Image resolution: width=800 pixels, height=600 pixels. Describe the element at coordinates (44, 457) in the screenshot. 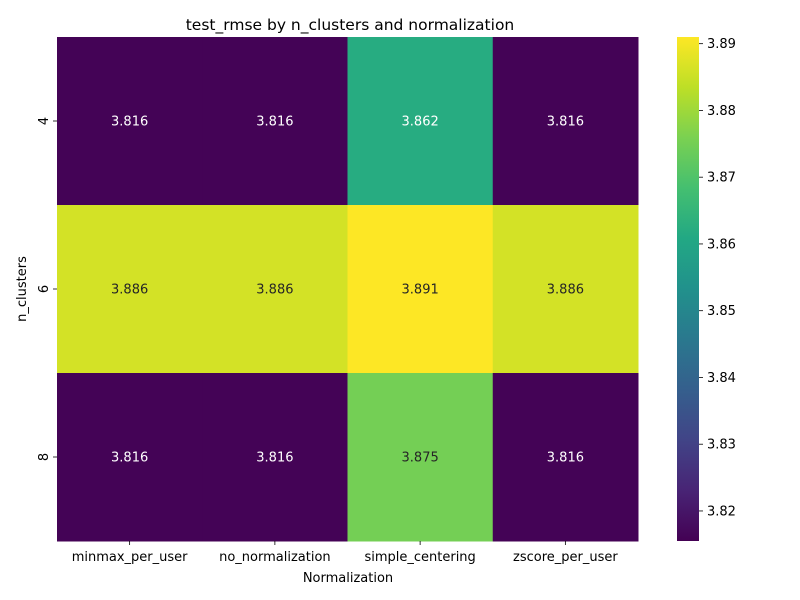

I see `y-tick-label: 8` at that location.